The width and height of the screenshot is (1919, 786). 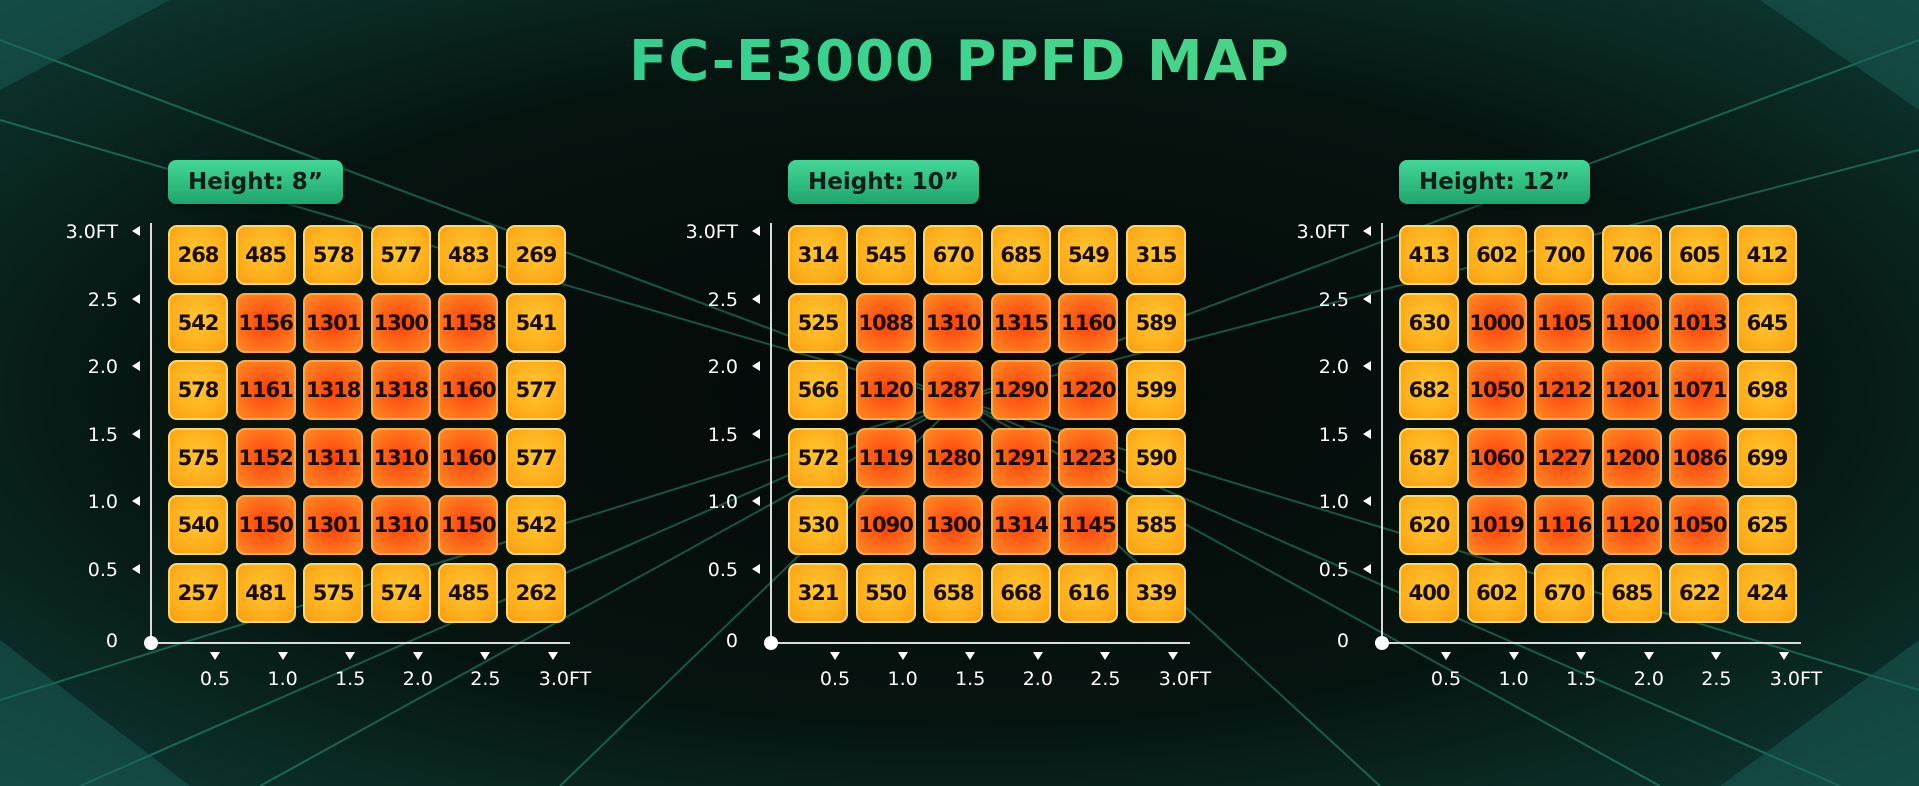 I want to click on ppfd-cell: 574, so click(x=400, y=593).